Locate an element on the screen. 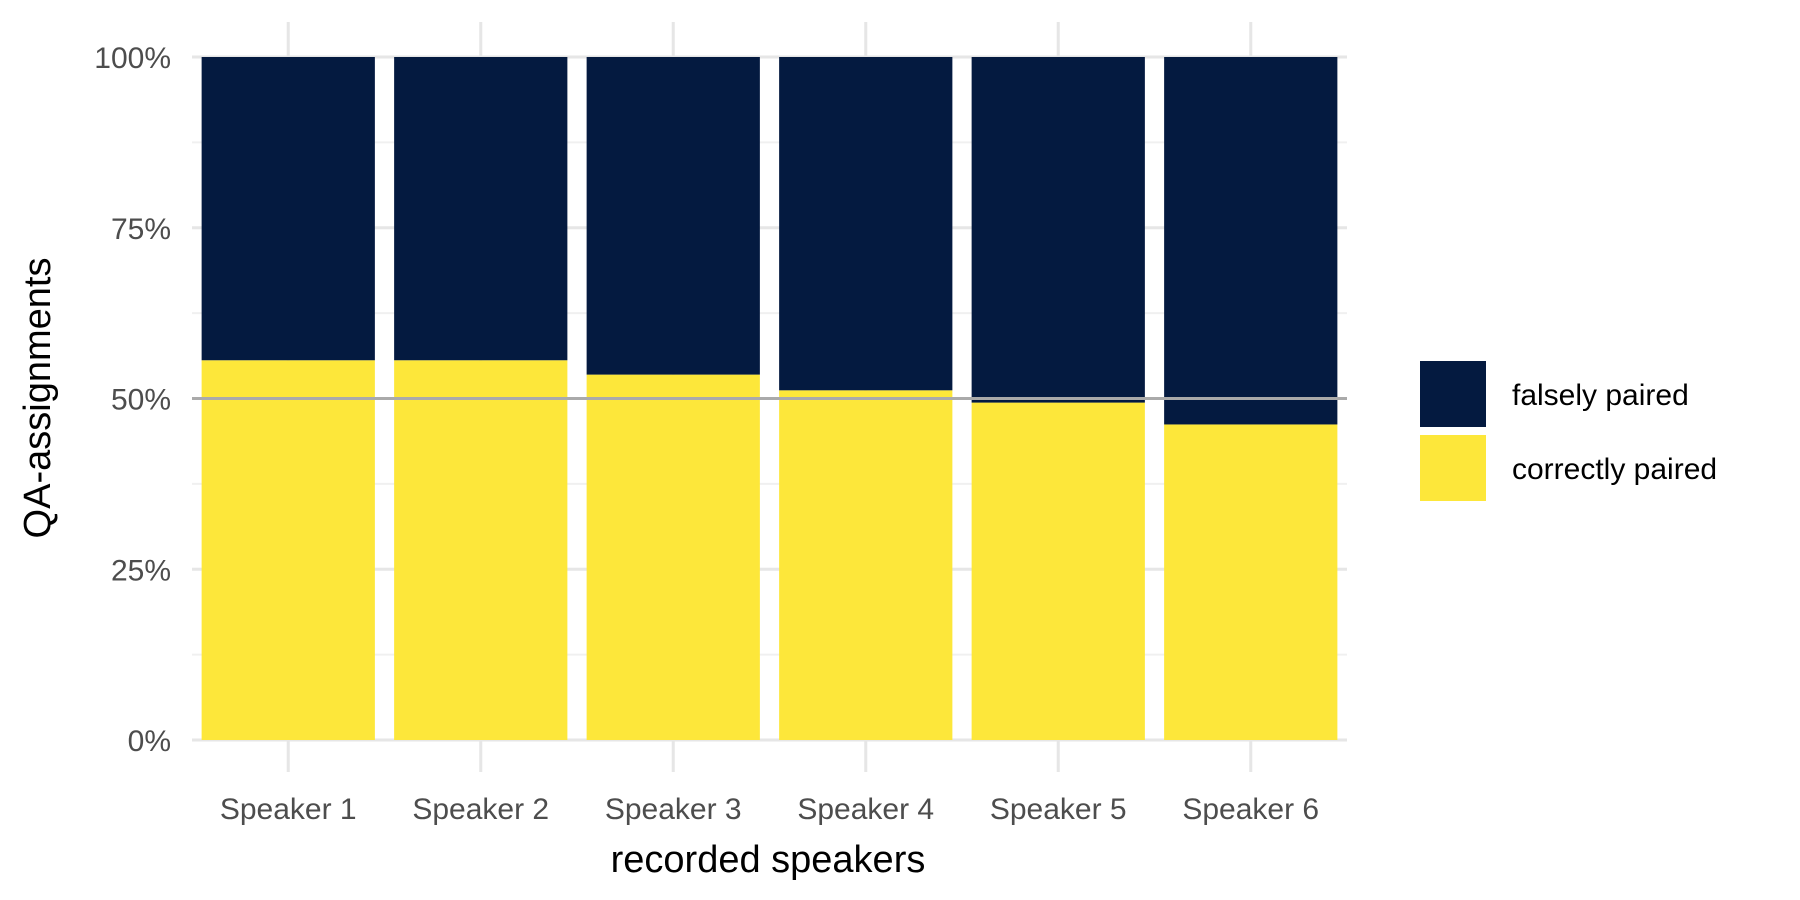 This screenshot has height=900, width=1800. y-tick-label: 25% is located at coordinates (141, 570).